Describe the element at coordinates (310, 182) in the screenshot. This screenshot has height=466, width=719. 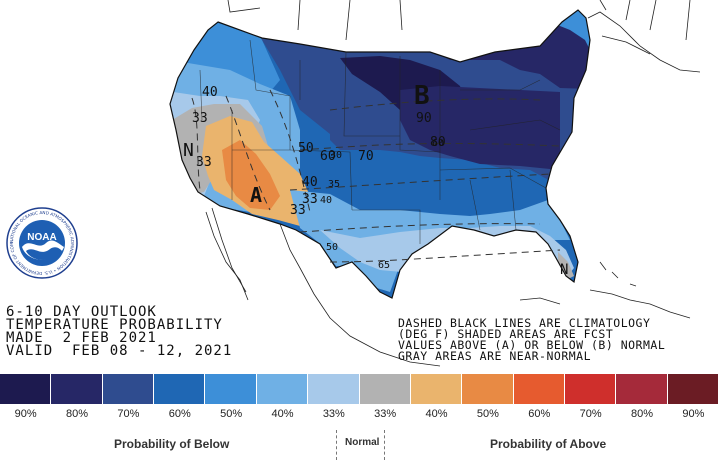
I see `contour-label-40-mid: 40` at that location.